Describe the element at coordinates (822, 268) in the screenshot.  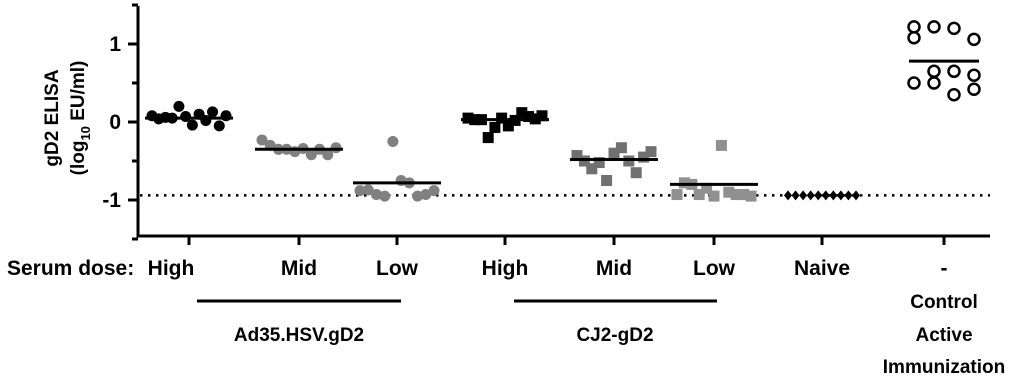
I see `category-label: Naive` at that location.